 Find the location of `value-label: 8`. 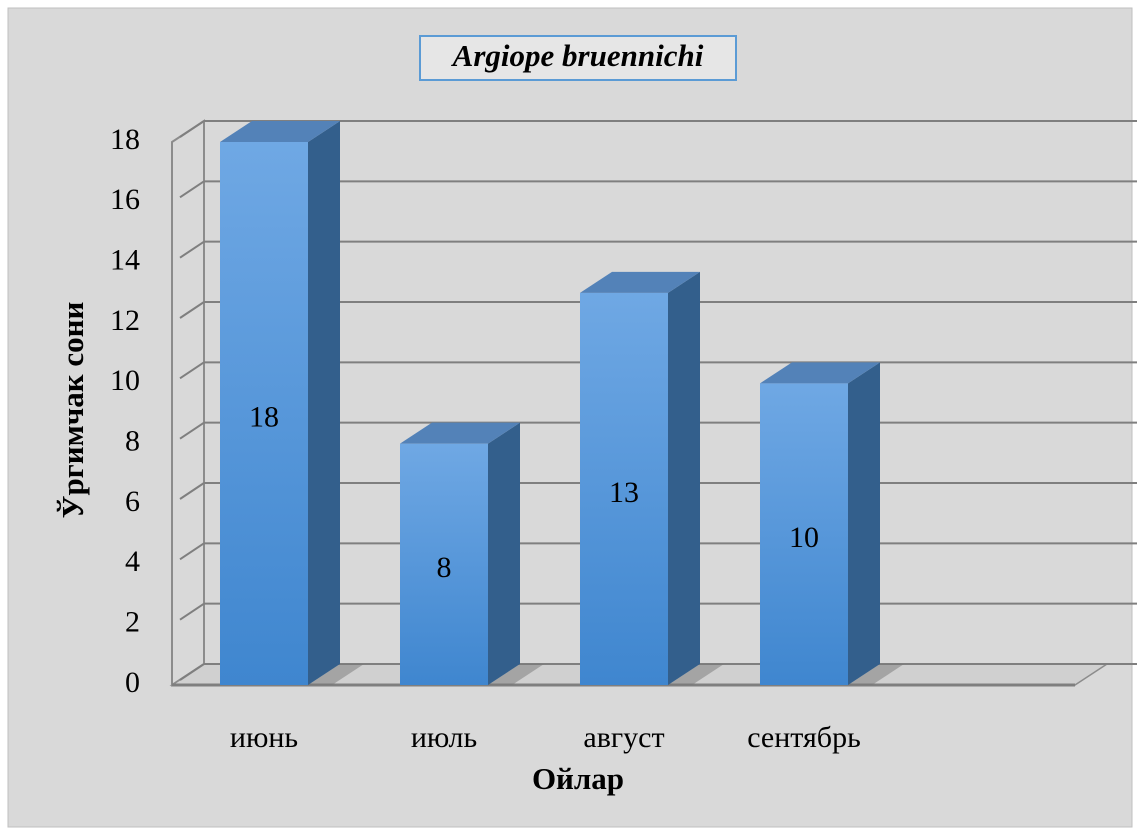

value-label: 8 is located at coordinates (444, 567).